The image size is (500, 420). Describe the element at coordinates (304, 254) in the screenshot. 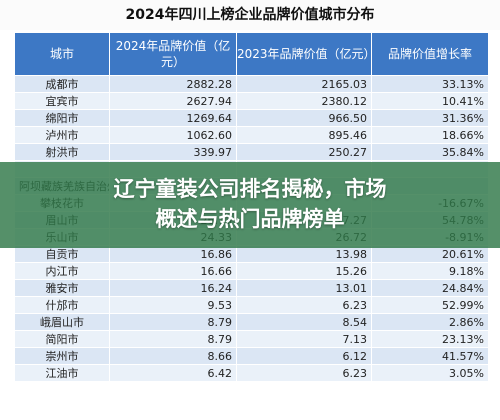

I see `cell-value-2023: 13.98` at that location.